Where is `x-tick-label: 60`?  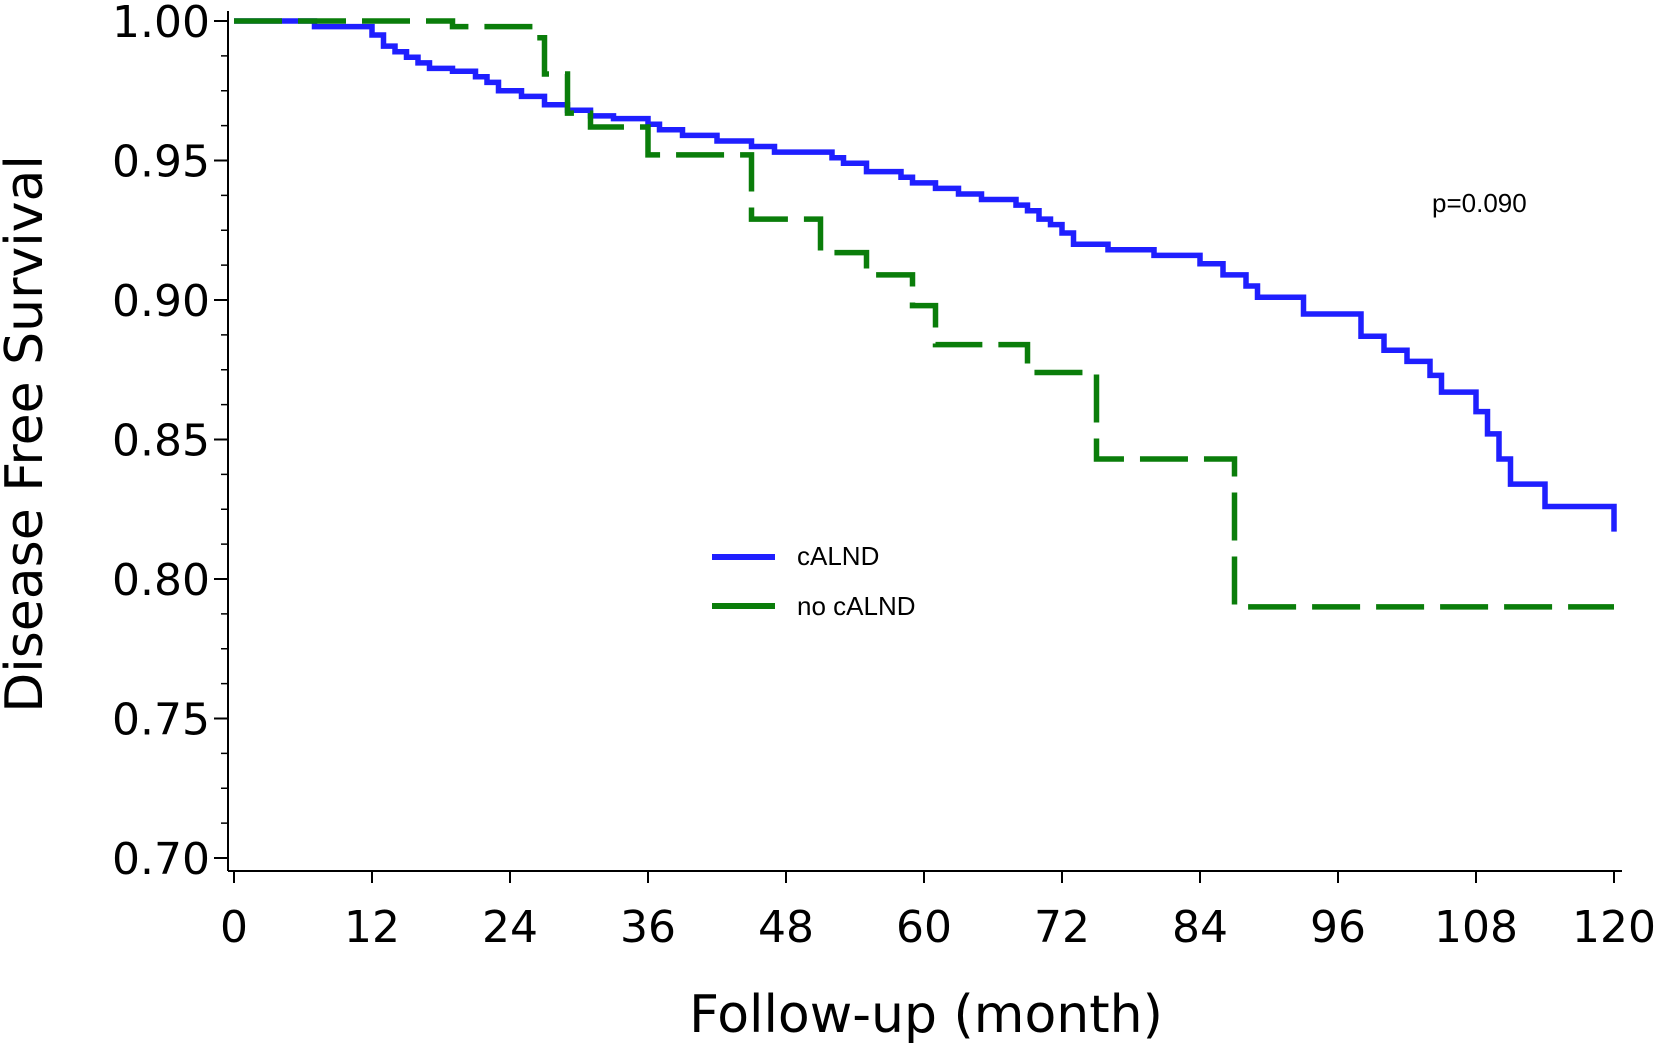 x-tick-label: 60 is located at coordinates (924, 927).